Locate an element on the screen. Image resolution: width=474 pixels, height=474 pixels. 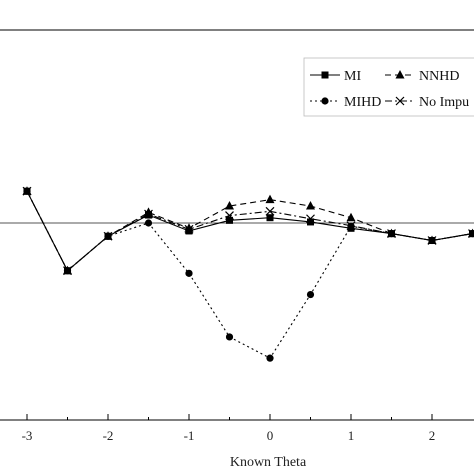
legend-marker-no-imputation is located at coordinates (400, 101).